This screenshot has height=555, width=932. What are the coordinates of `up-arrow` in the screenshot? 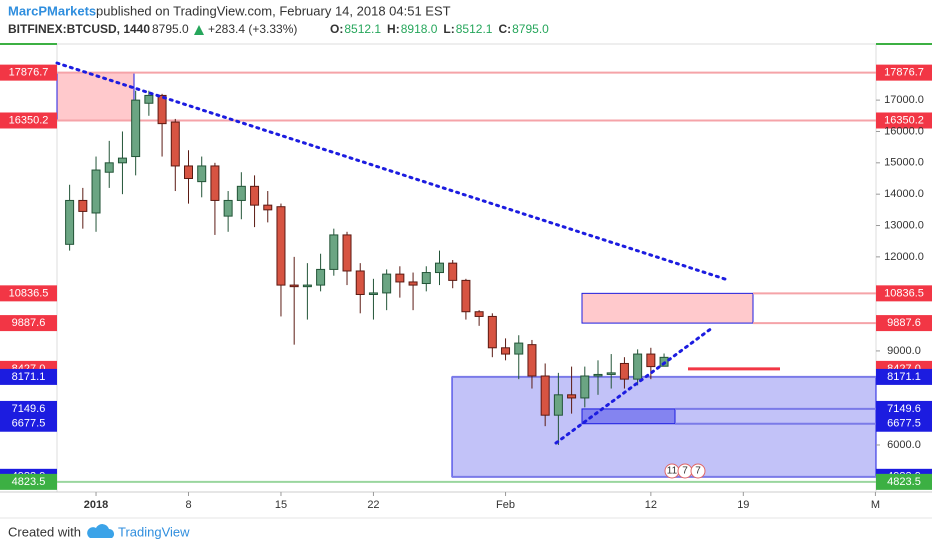 It's located at (199, 30).